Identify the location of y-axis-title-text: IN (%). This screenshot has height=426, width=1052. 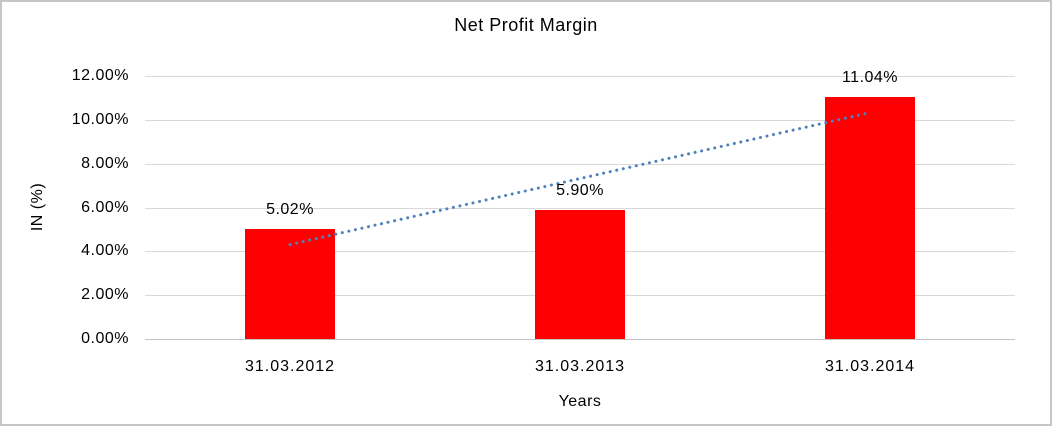
(37, 207).